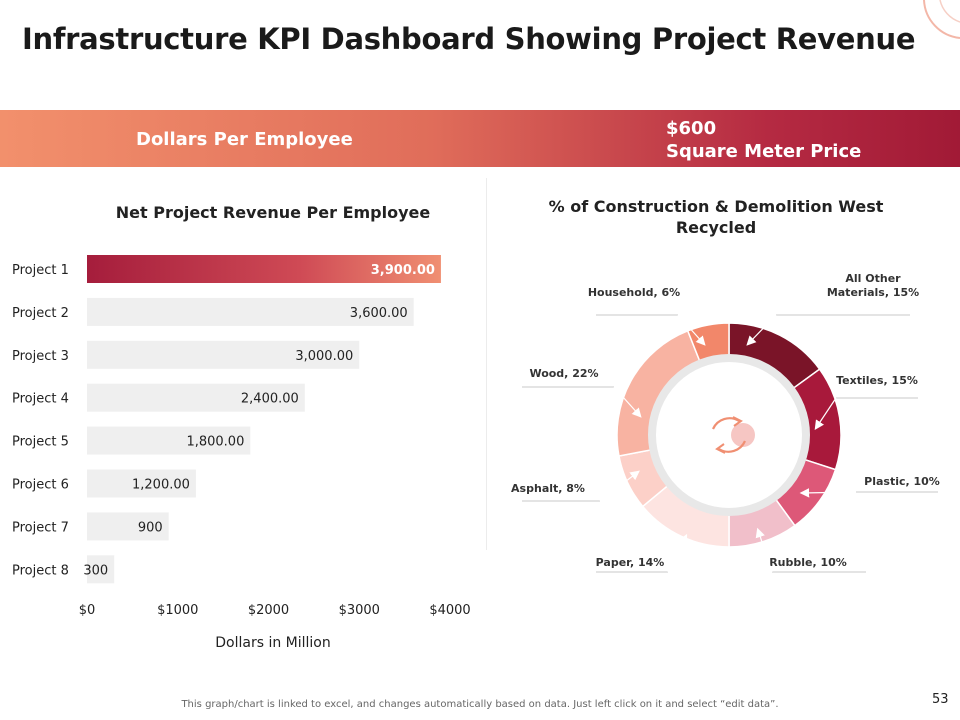 The width and height of the screenshot is (960, 720). I want to click on bar-chart-xlabel: Dollars in Million, so click(273, 643).